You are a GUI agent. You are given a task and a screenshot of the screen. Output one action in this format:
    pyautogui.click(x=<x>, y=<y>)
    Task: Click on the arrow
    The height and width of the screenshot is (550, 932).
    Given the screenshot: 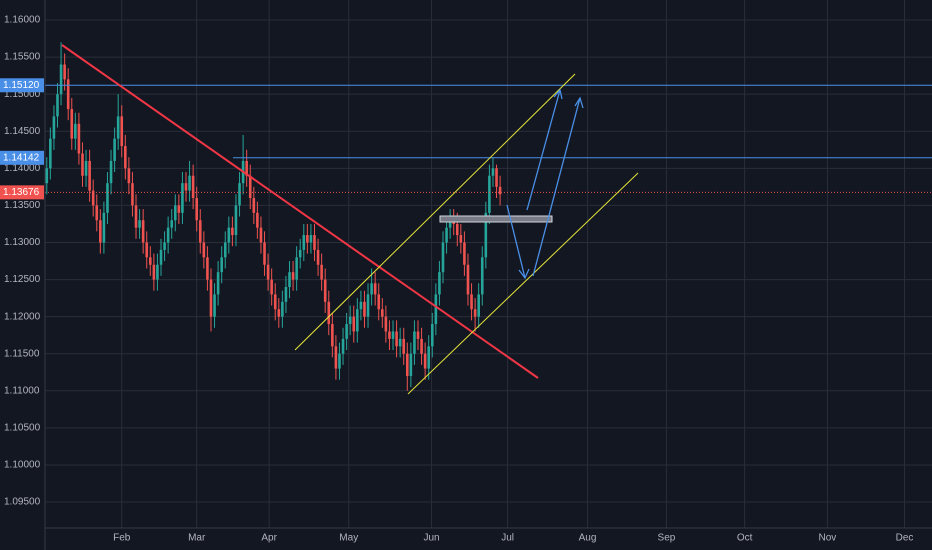 What is the action you would take?
    pyautogui.click(x=516, y=241)
    